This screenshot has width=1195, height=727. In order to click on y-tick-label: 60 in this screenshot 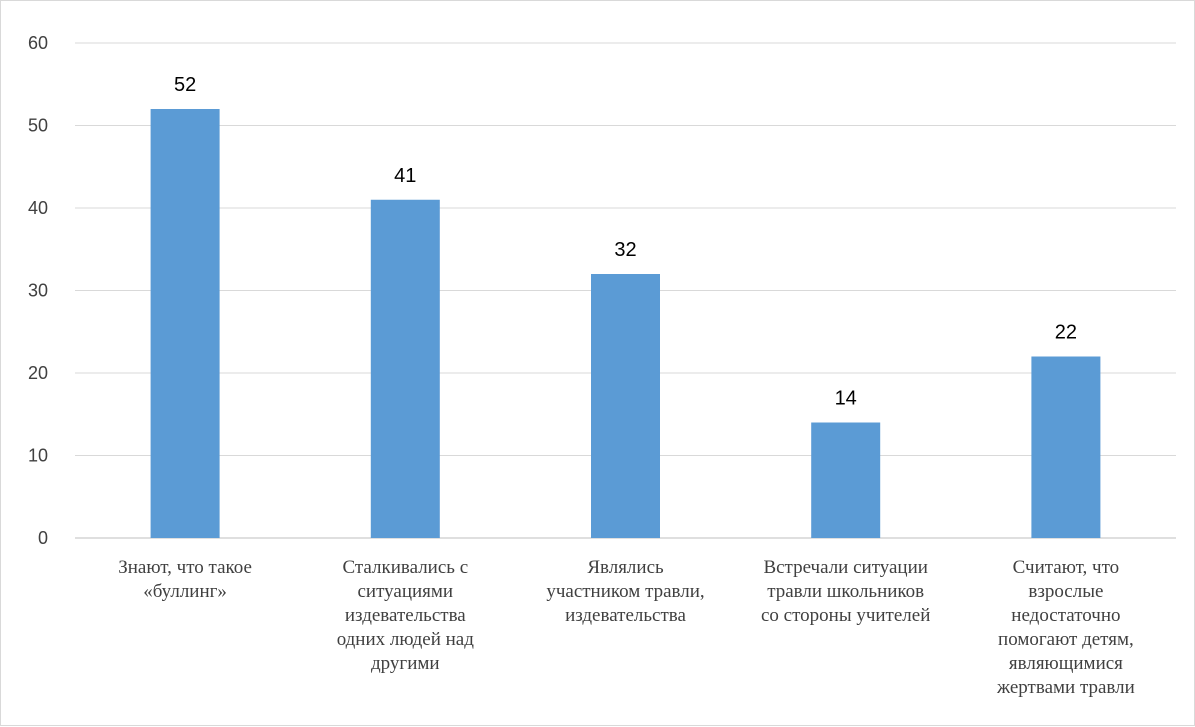, I will do `click(38, 43)`.